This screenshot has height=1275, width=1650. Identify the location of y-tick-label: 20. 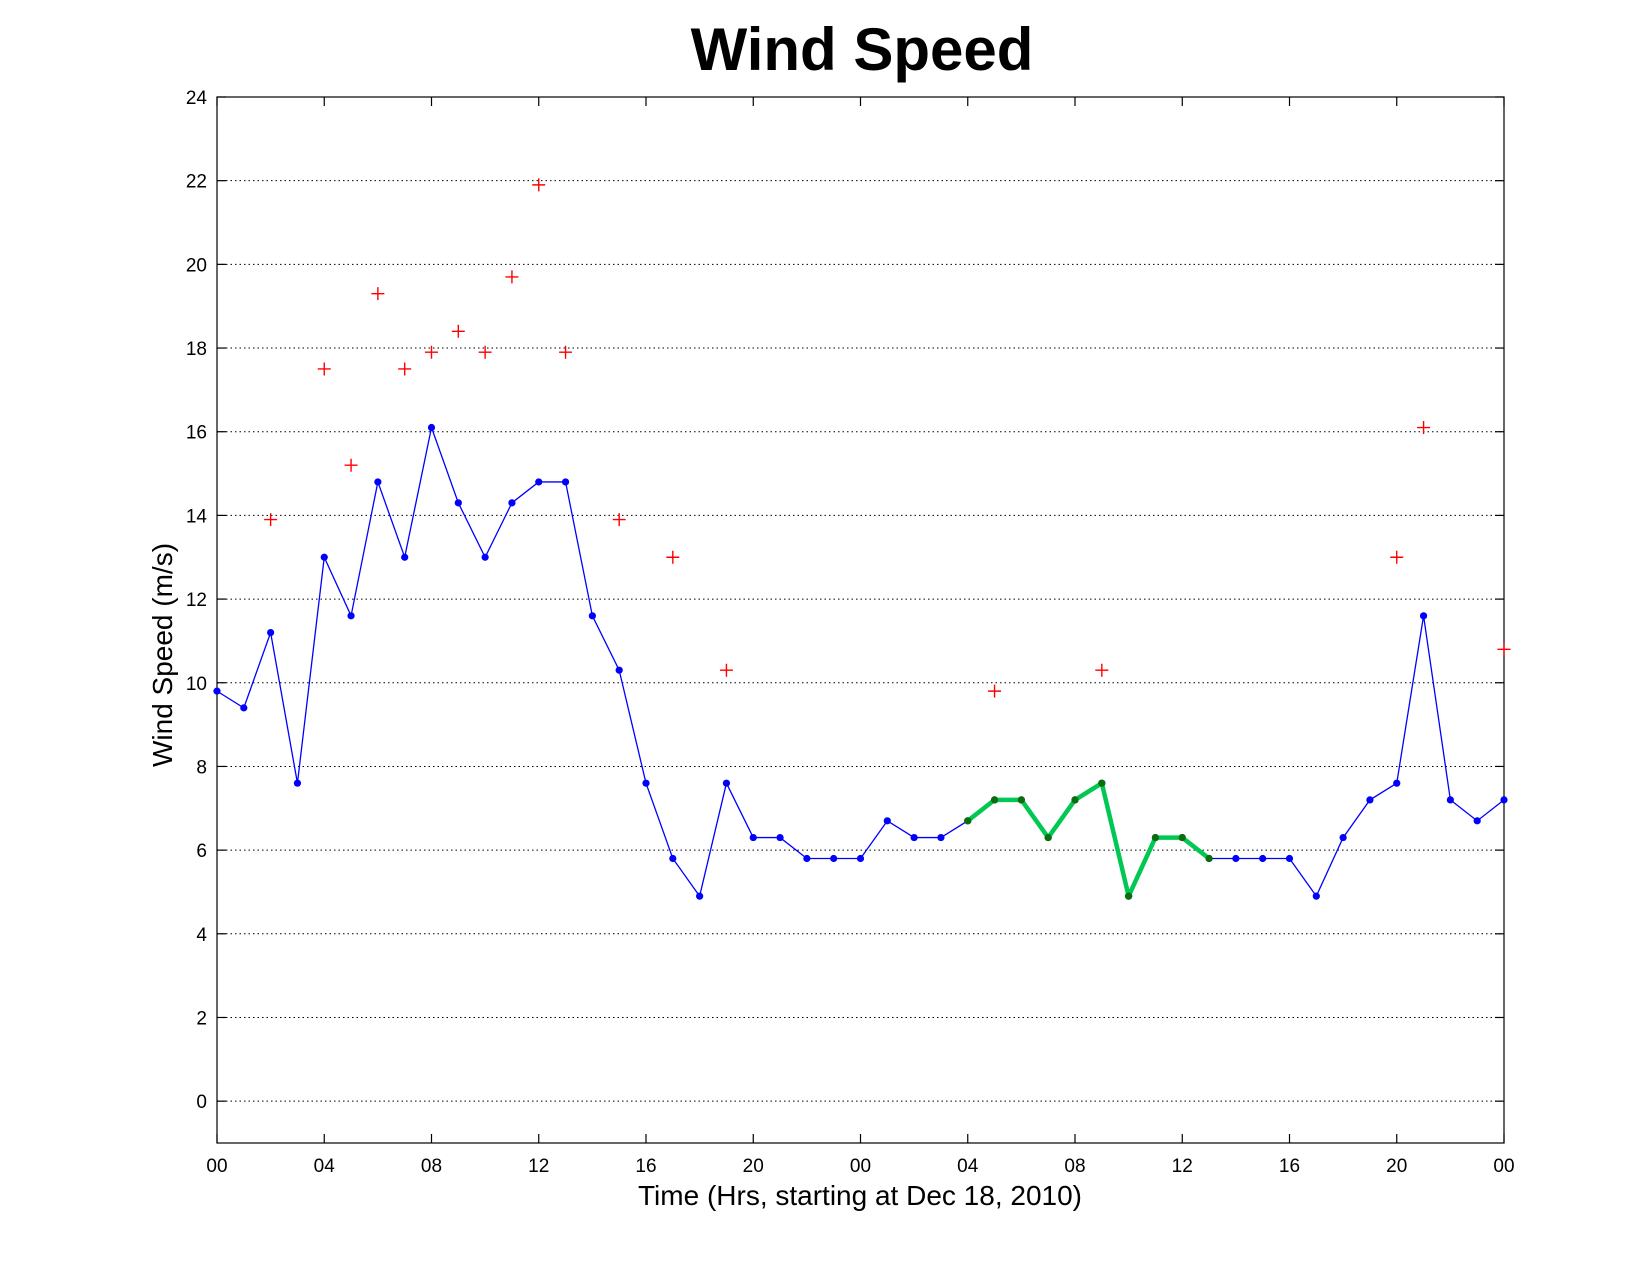
(196, 265).